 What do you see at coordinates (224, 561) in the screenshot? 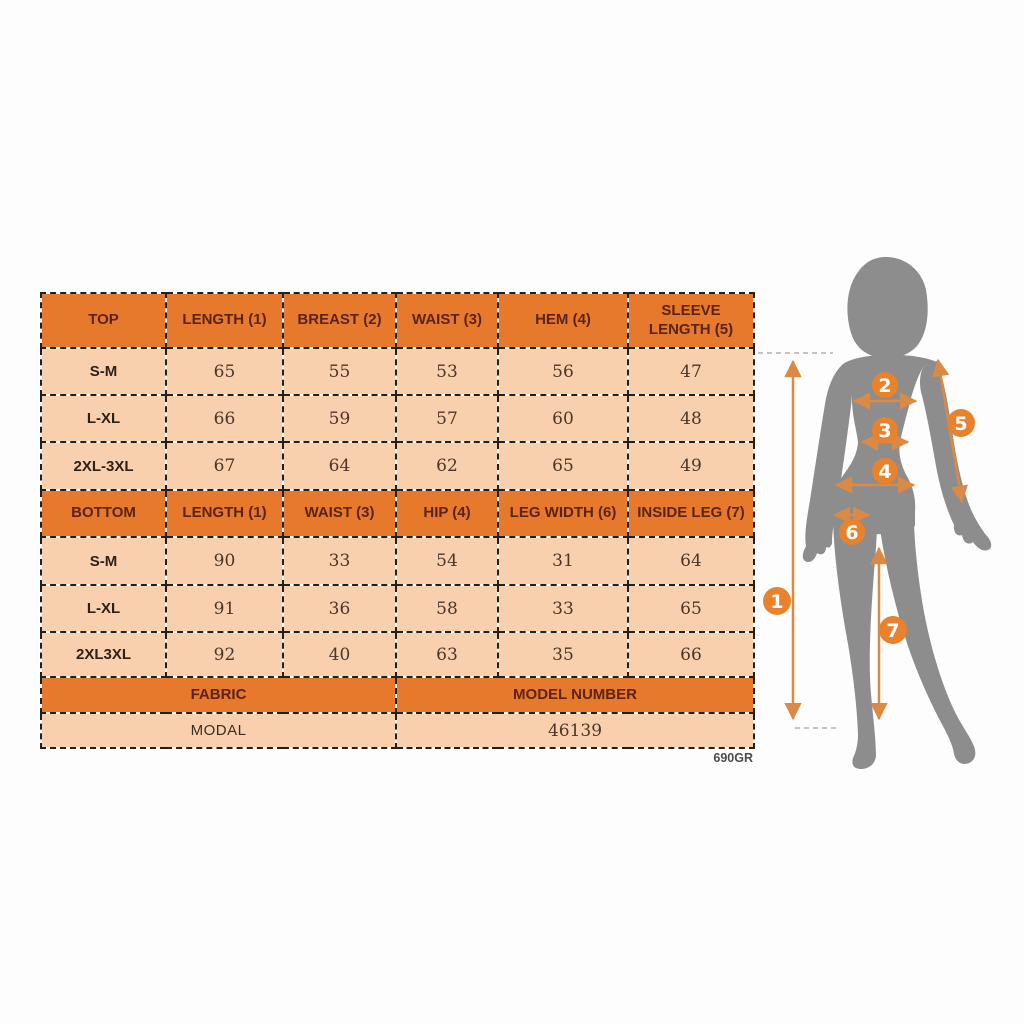
I see `measurement-value: 90` at bounding box center [224, 561].